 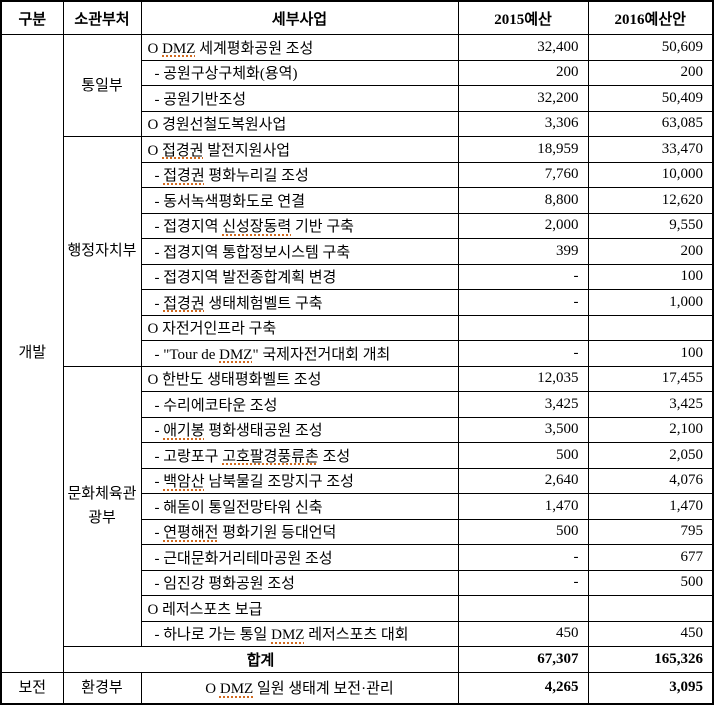 I want to click on ministry-cell: 문화체육관광부, so click(x=102, y=506).